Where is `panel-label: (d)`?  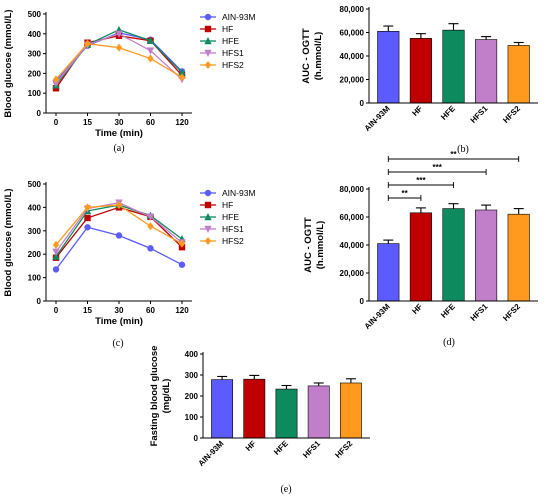
panel-label: (d) is located at coordinates (449, 342).